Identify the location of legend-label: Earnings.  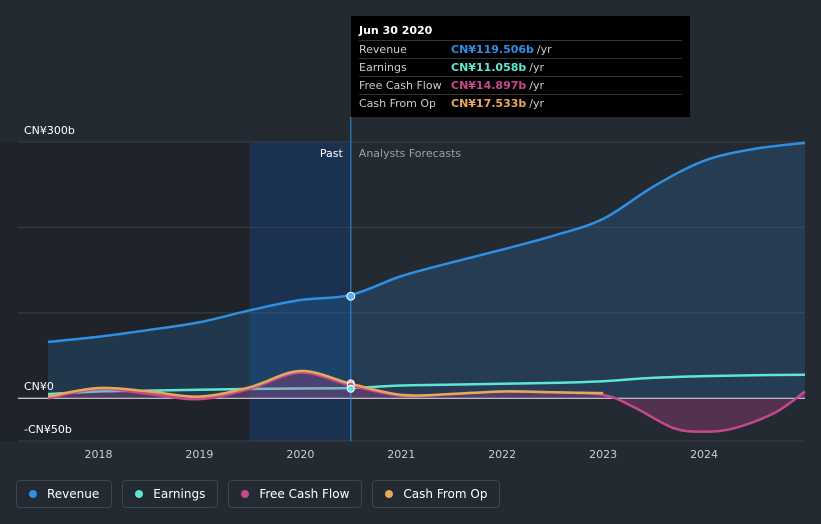
(179, 494).